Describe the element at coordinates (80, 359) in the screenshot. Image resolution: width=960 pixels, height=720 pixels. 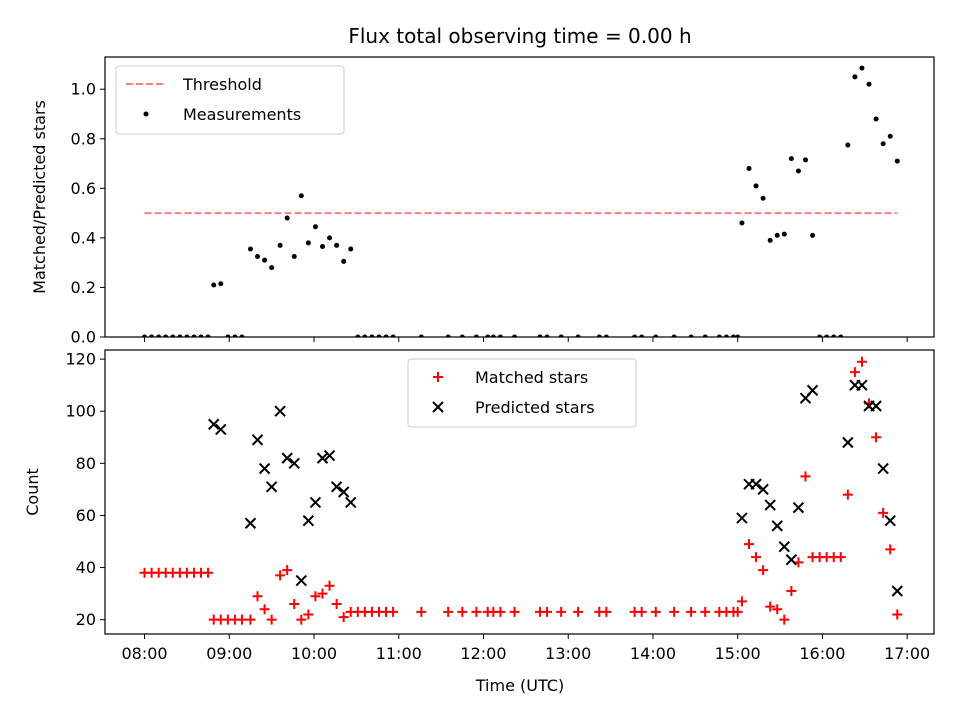
I see `y-tick-label: 120` at that location.